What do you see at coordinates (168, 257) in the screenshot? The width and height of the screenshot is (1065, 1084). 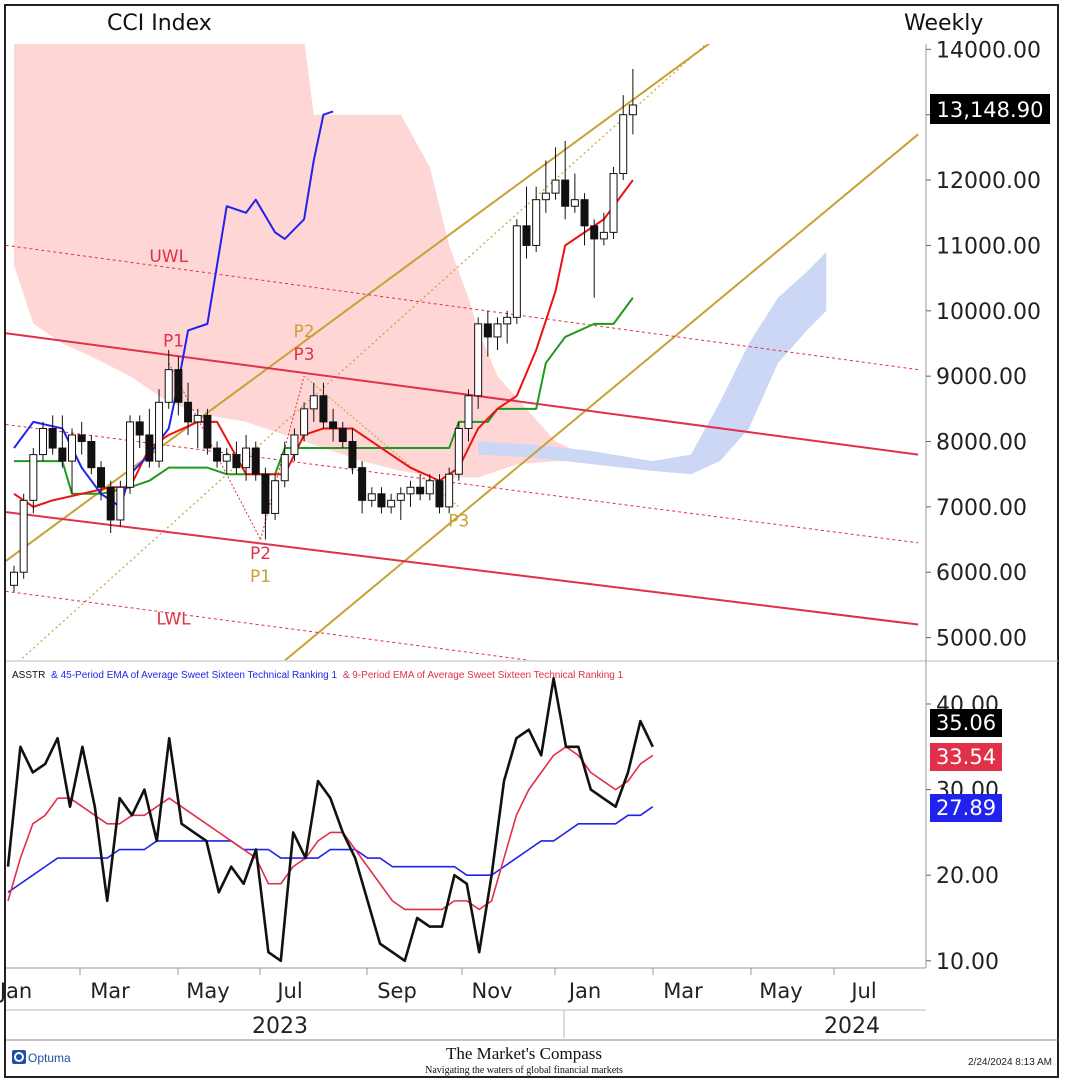 I see `annotation-uwl: UWL` at bounding box center [168, 257].